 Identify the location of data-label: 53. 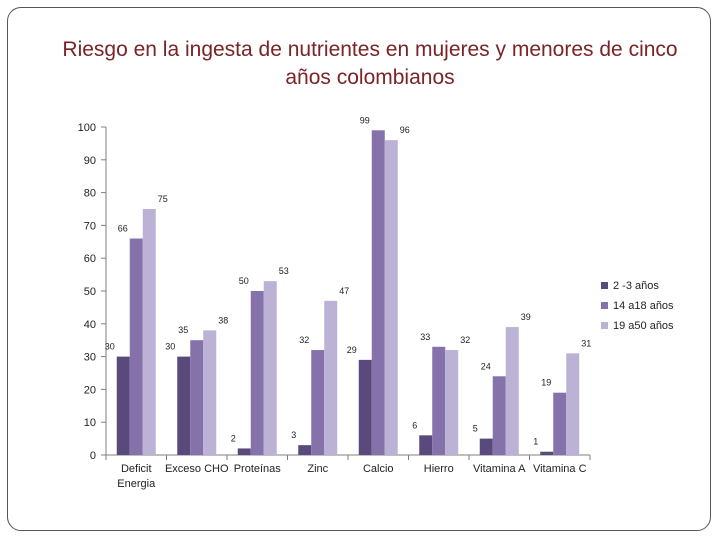
(284, 271).